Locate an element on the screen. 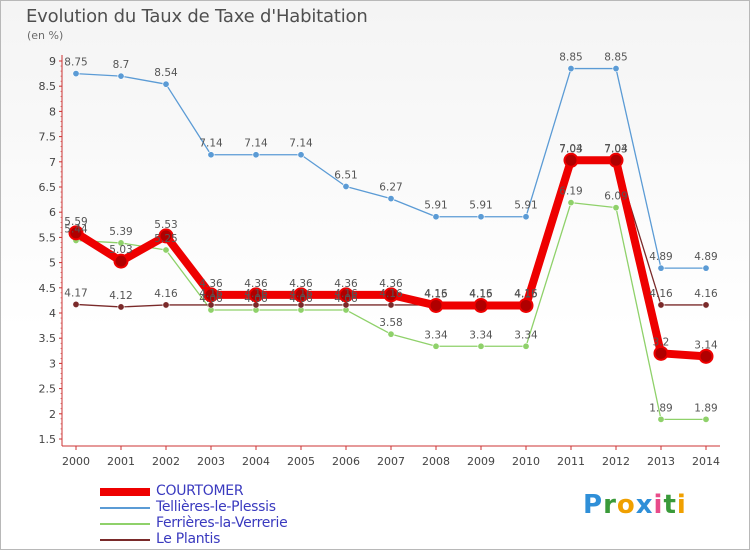 The width and height of the screenshot is (750, 550). data-label: 8.54 is located at coordinates (166, 73).